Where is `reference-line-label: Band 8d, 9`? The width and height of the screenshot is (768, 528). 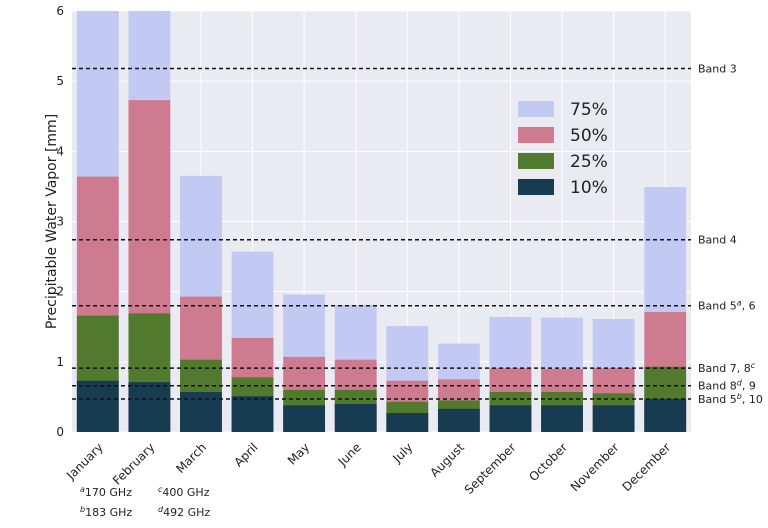 reference-line-label: Band 8d, 9 is located at coordinates (727, 386).